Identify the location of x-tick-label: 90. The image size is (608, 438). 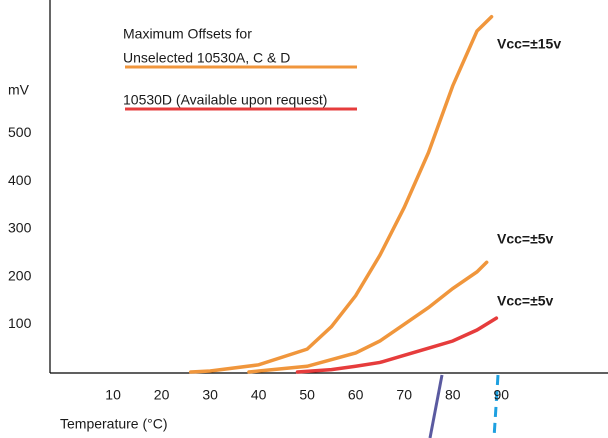
(501, 395).